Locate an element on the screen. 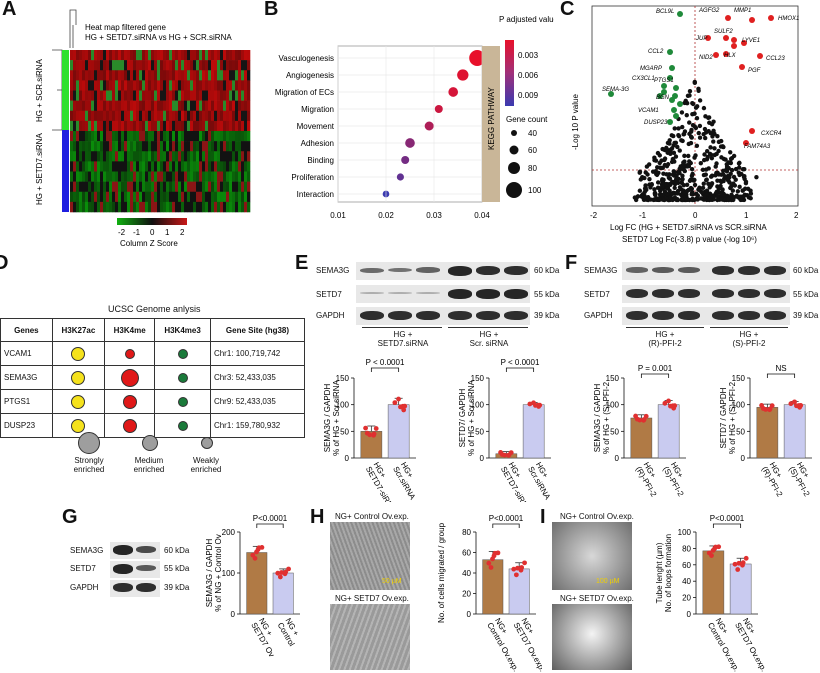 The height and width of the screenshot is (673, 820). panel-label-c: C is located at coordinates (567, 10).